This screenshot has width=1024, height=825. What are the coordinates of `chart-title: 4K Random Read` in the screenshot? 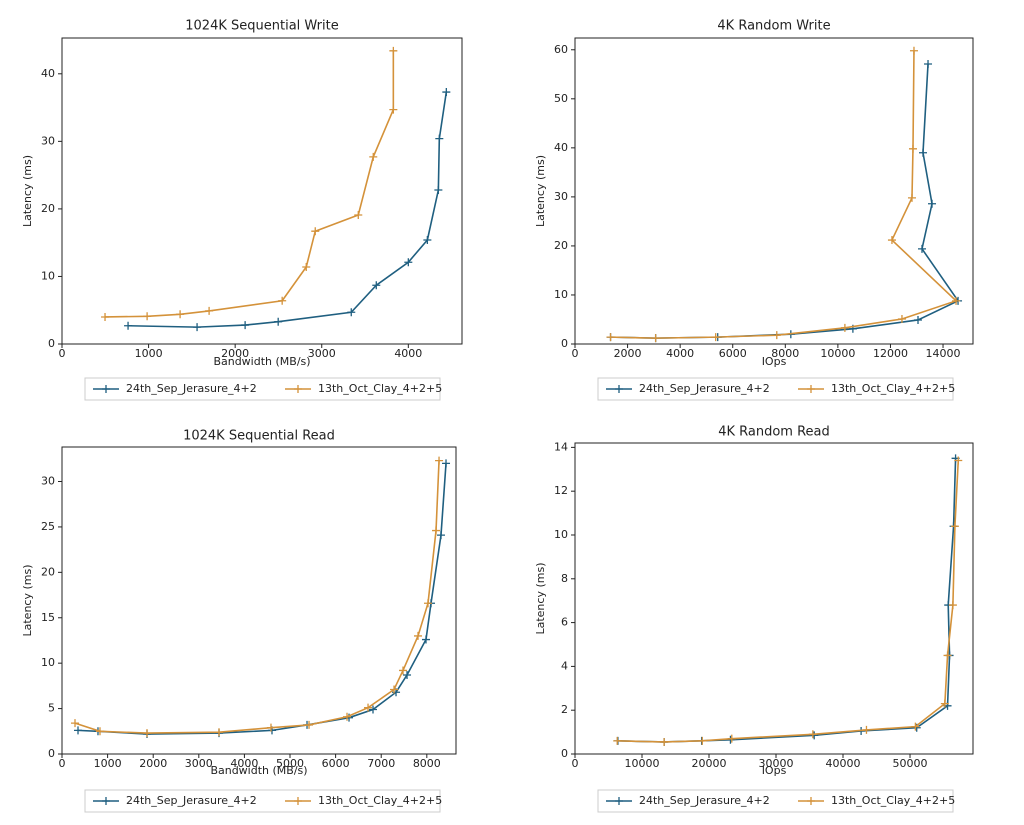 It's located at (774, 432).